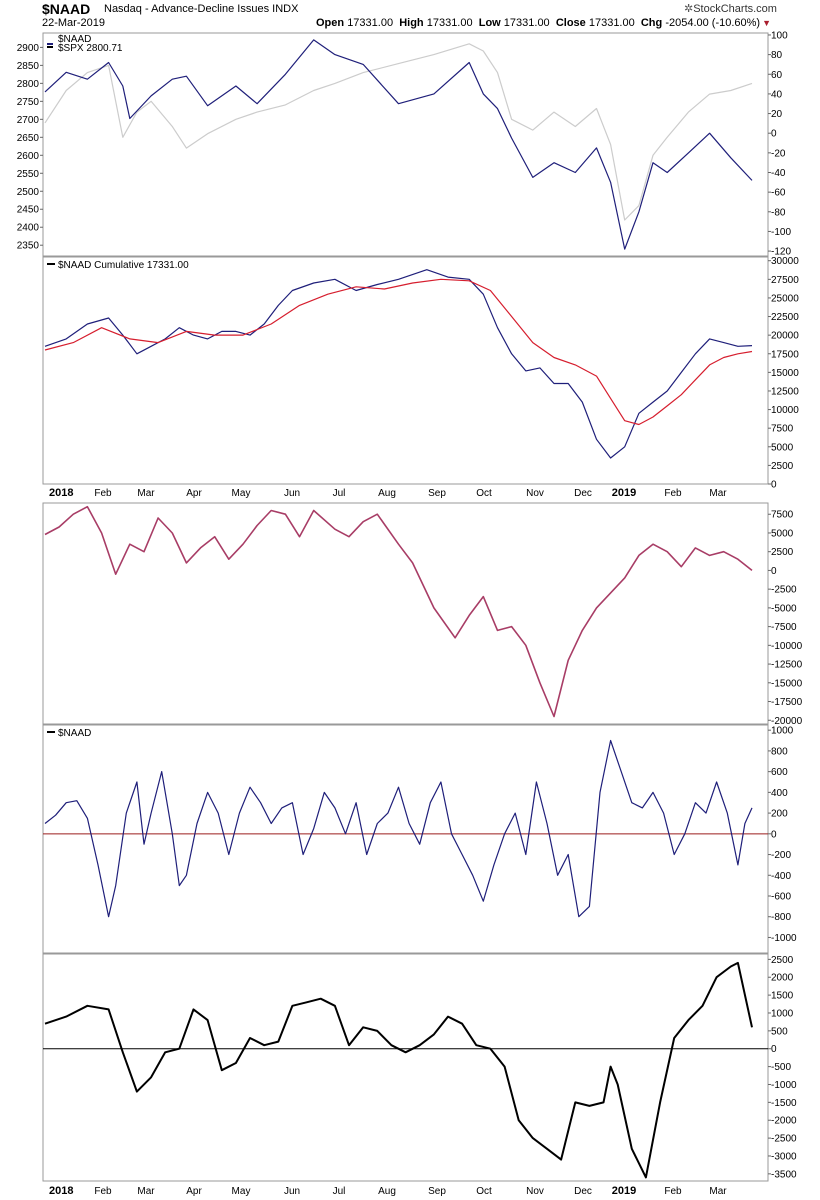 The image size is (820, 1200). I want to click on x-tick-label: Apr, so click(194, 493).